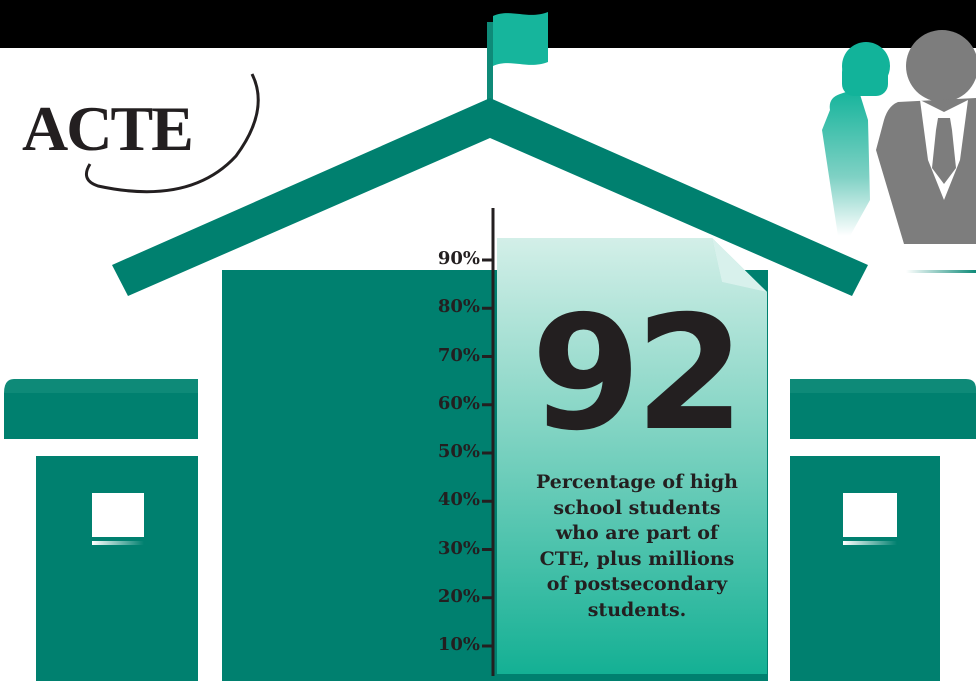 The width and height of the screenshot is (976, 681). What do you see at coordinates (637, 584) in the screenshot?
I see `stat-caption-line: of postsecondary` at bounding box center [637, 584].